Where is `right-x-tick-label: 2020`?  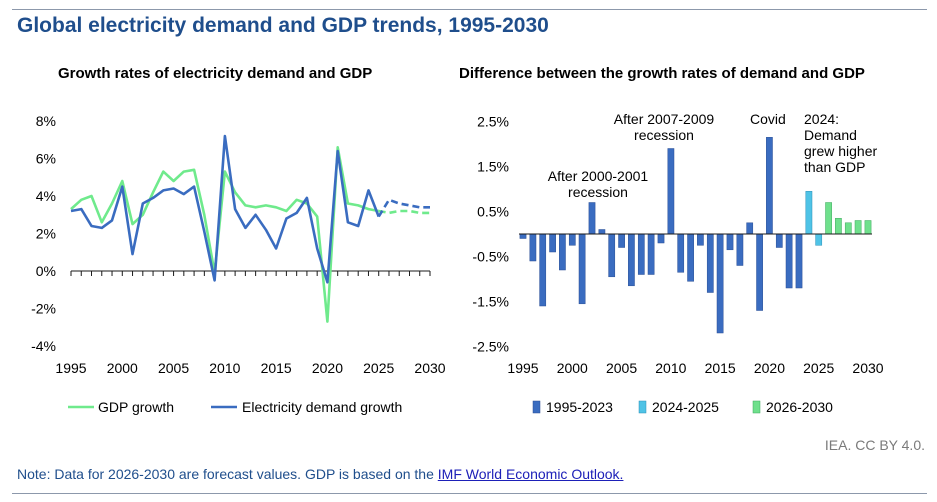
right-x-tick-label: 2020 is located at coordinates (769, 368).